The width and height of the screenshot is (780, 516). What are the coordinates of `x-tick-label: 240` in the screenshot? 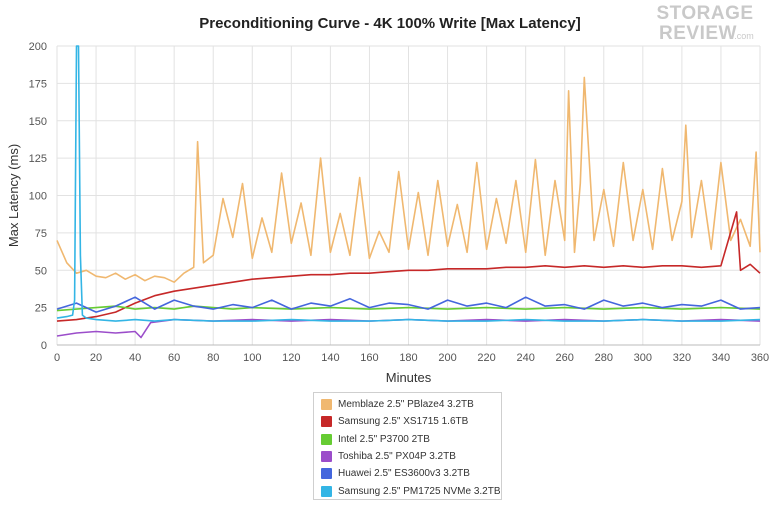 It's located at (525, 358).